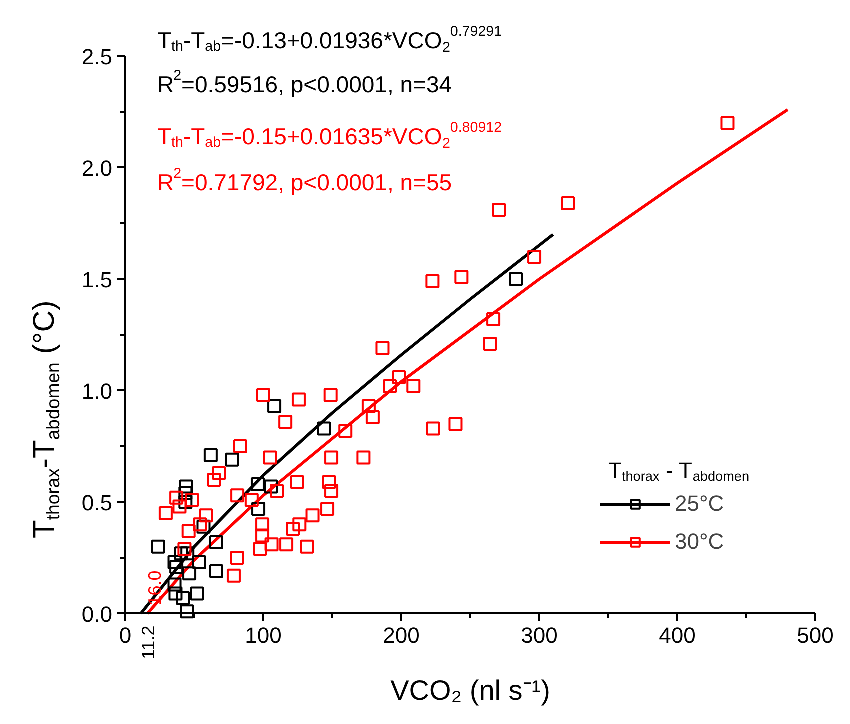  Describe the element at coordinates (815, 635) in the screenshot. I see `x-tick-label: 500` at that location.